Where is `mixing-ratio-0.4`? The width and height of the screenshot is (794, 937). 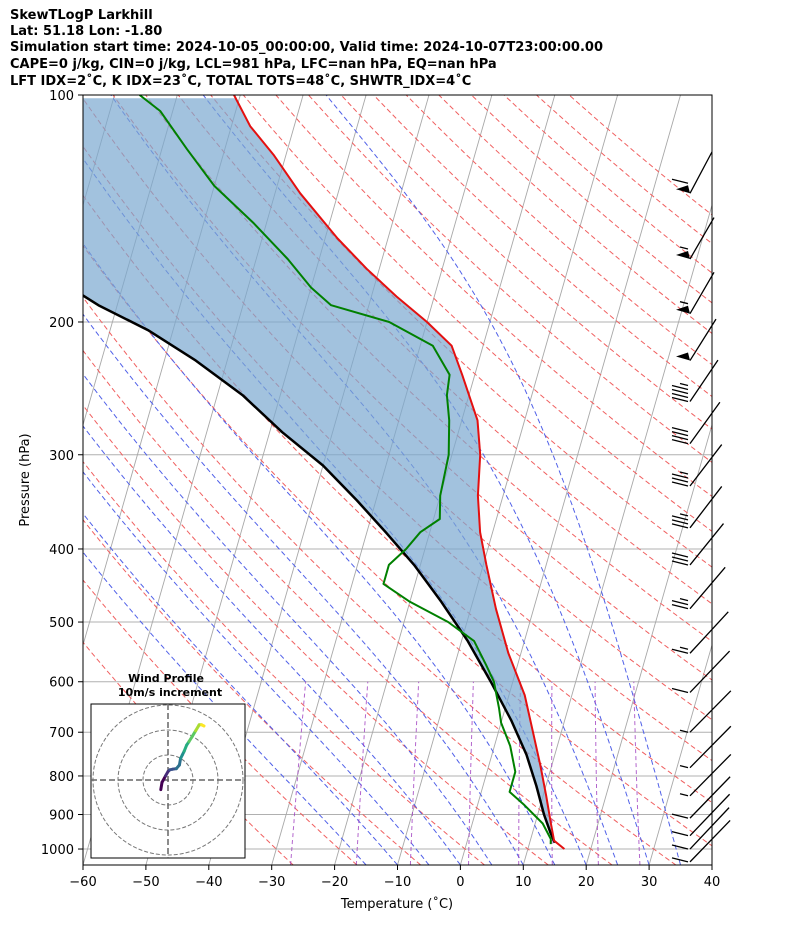
mixing-ratio-0.4 is located at coordinates (298, 773).